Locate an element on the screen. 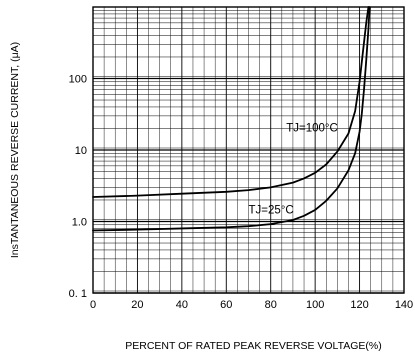 This screenshot has height=358, width=415. x-tick-label: 120 is located at coordinates (359, 305).